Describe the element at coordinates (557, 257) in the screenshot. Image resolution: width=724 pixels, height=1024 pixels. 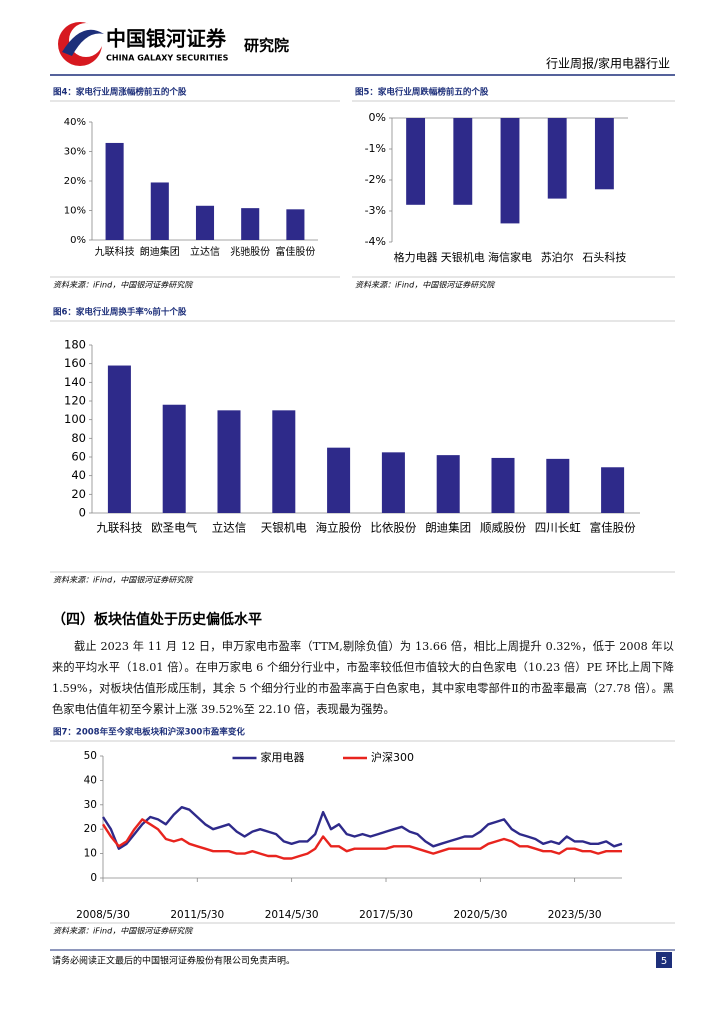
I see `x-tick-label: 苏泊尔` at that location.